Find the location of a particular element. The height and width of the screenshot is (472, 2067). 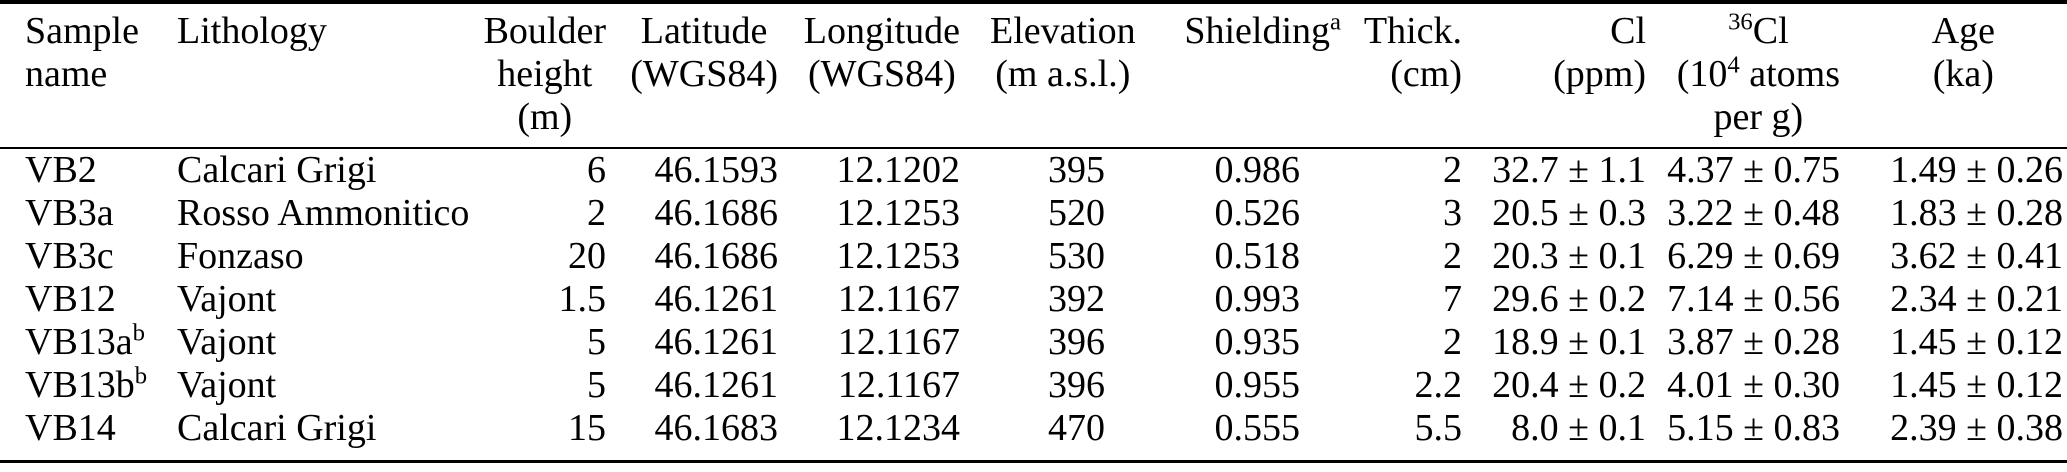

cell-shielding: 0.993 is located at coordinates (1257, 299).